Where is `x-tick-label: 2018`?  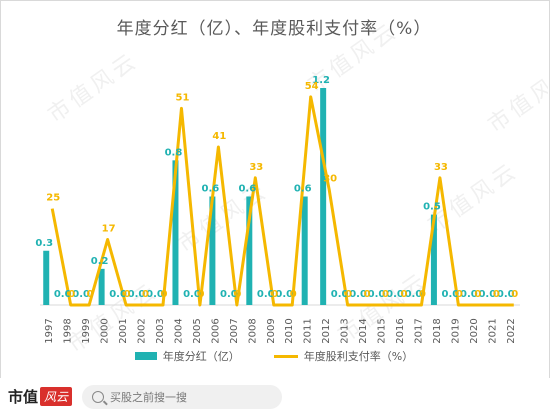 x-tick-label: 2018 is located at coordinates (437, 330).